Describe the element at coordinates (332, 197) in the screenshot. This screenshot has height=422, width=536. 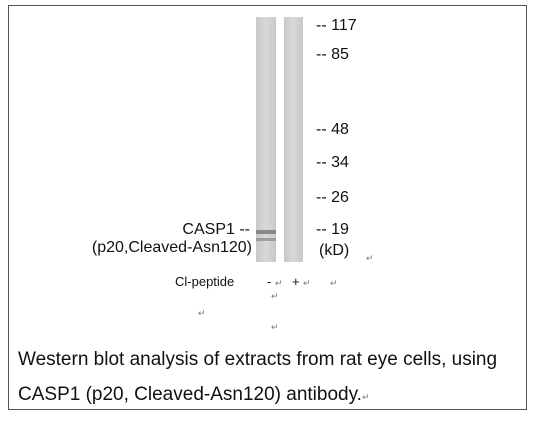
I see `marker: -- 26` at that location.